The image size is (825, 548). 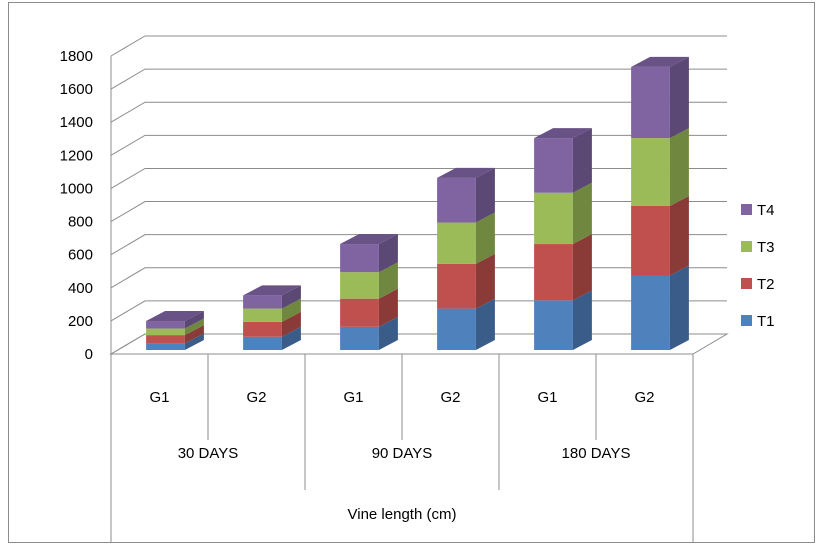 What do you see at coordinates (766, 210) in the screenshot?
I see `legend-label-t4: T4` at bounding box center [766, 210].